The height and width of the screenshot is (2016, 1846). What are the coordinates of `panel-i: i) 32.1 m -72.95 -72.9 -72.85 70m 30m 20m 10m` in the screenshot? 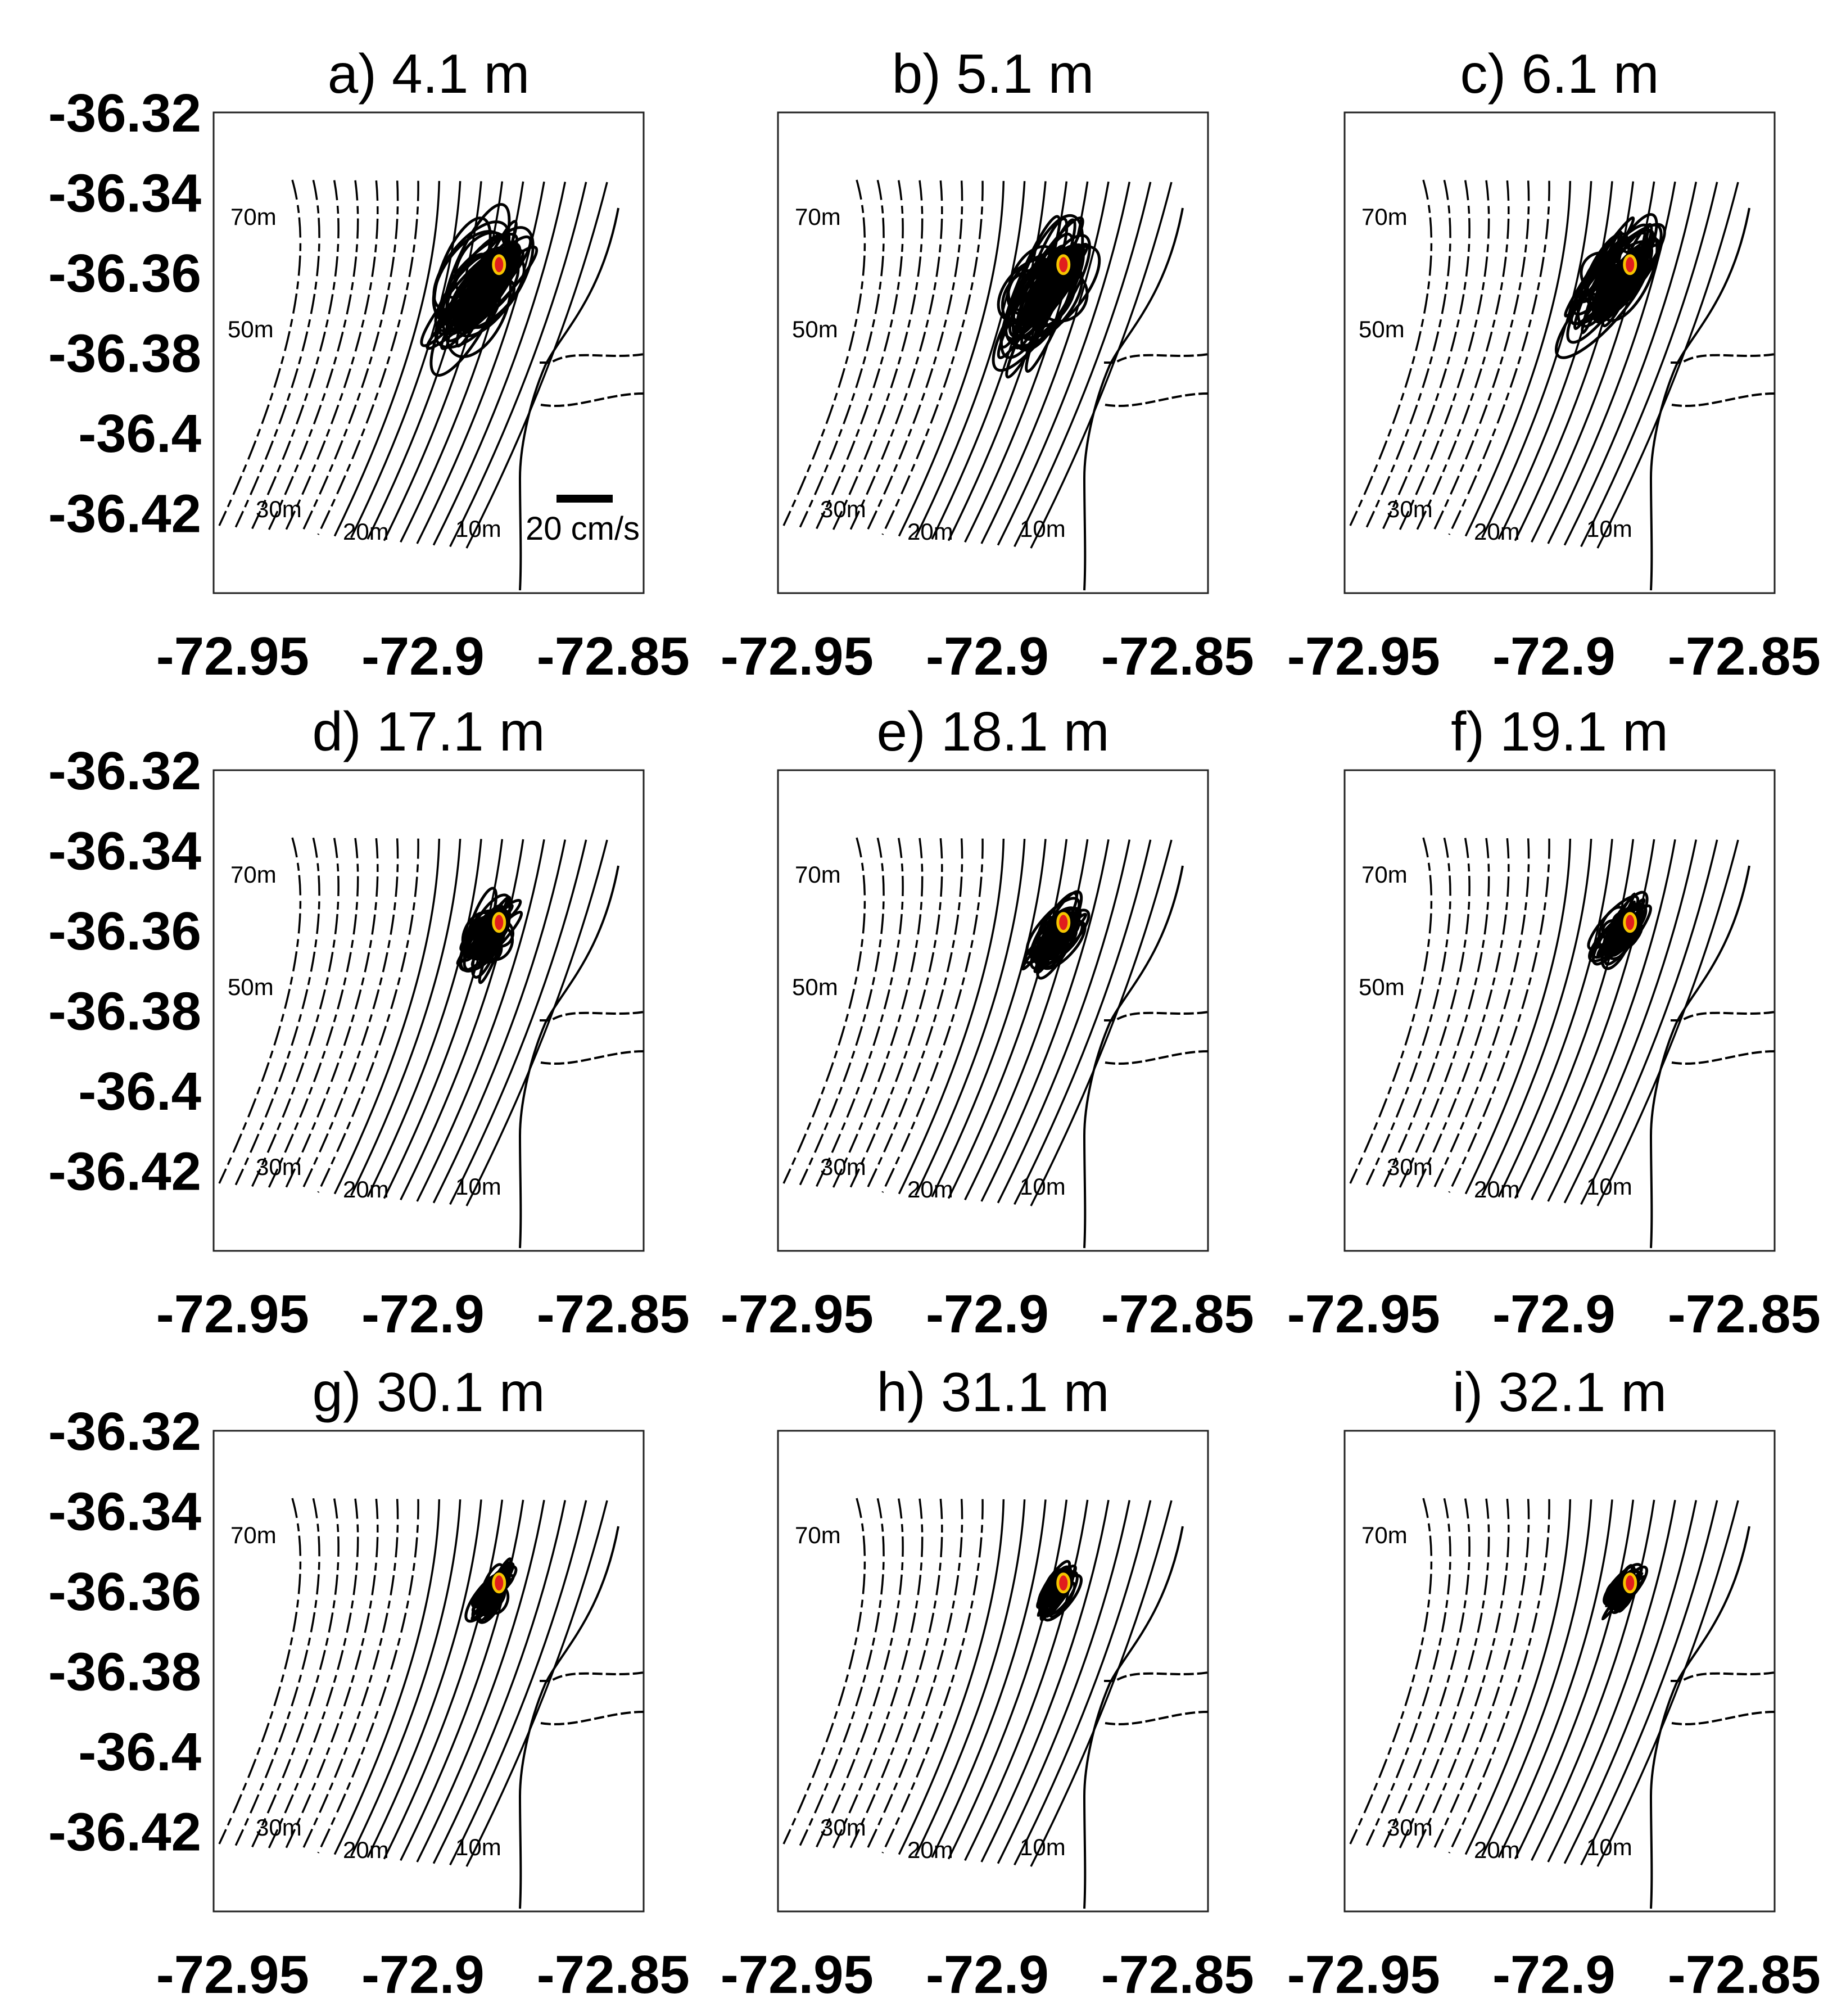 It's located at (1554, 1683).